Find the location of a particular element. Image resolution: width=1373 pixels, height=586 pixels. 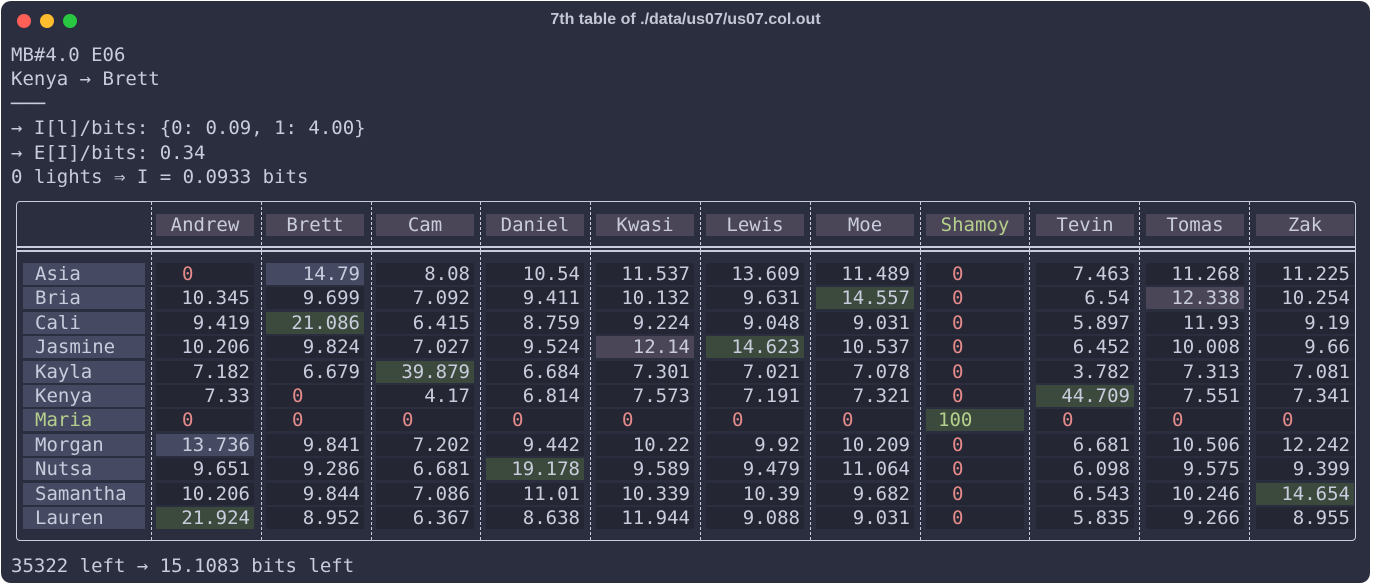

close-window-button is located at coordinates (24, 21).